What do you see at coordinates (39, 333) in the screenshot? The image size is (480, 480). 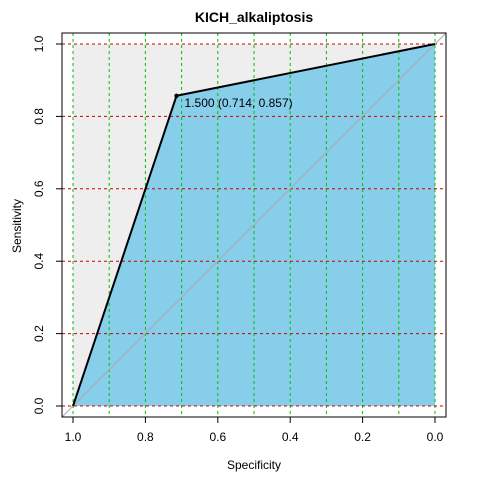 I see `y-tick-label: 0.2` at bounding box center [39, 333].